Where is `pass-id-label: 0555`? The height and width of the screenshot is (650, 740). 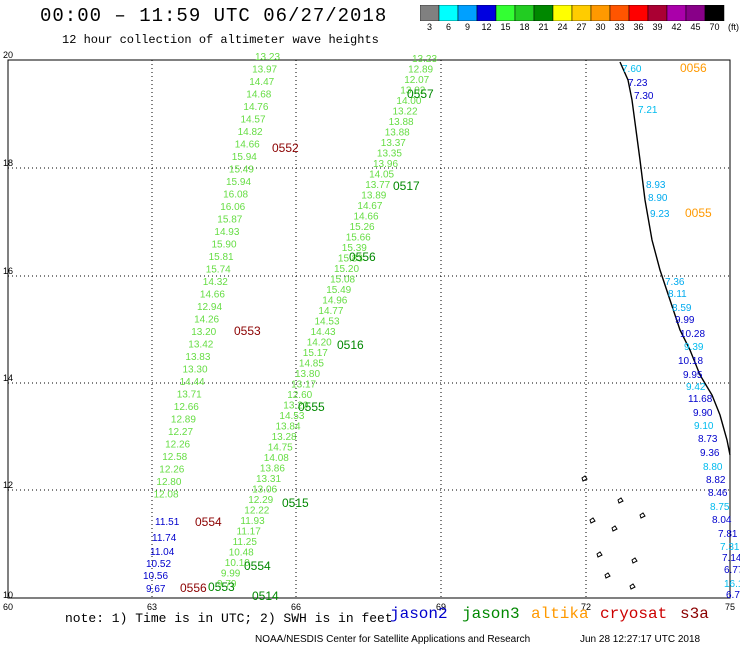 pass-id-label: 0555 is located at coordinates (311, 407).